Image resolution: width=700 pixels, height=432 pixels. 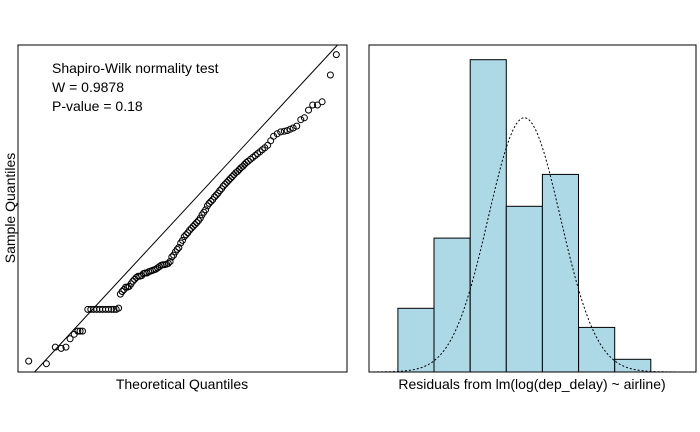 I want to click on qq-annotation-line-2: W = 0.9878, so click(x=88, y=87).